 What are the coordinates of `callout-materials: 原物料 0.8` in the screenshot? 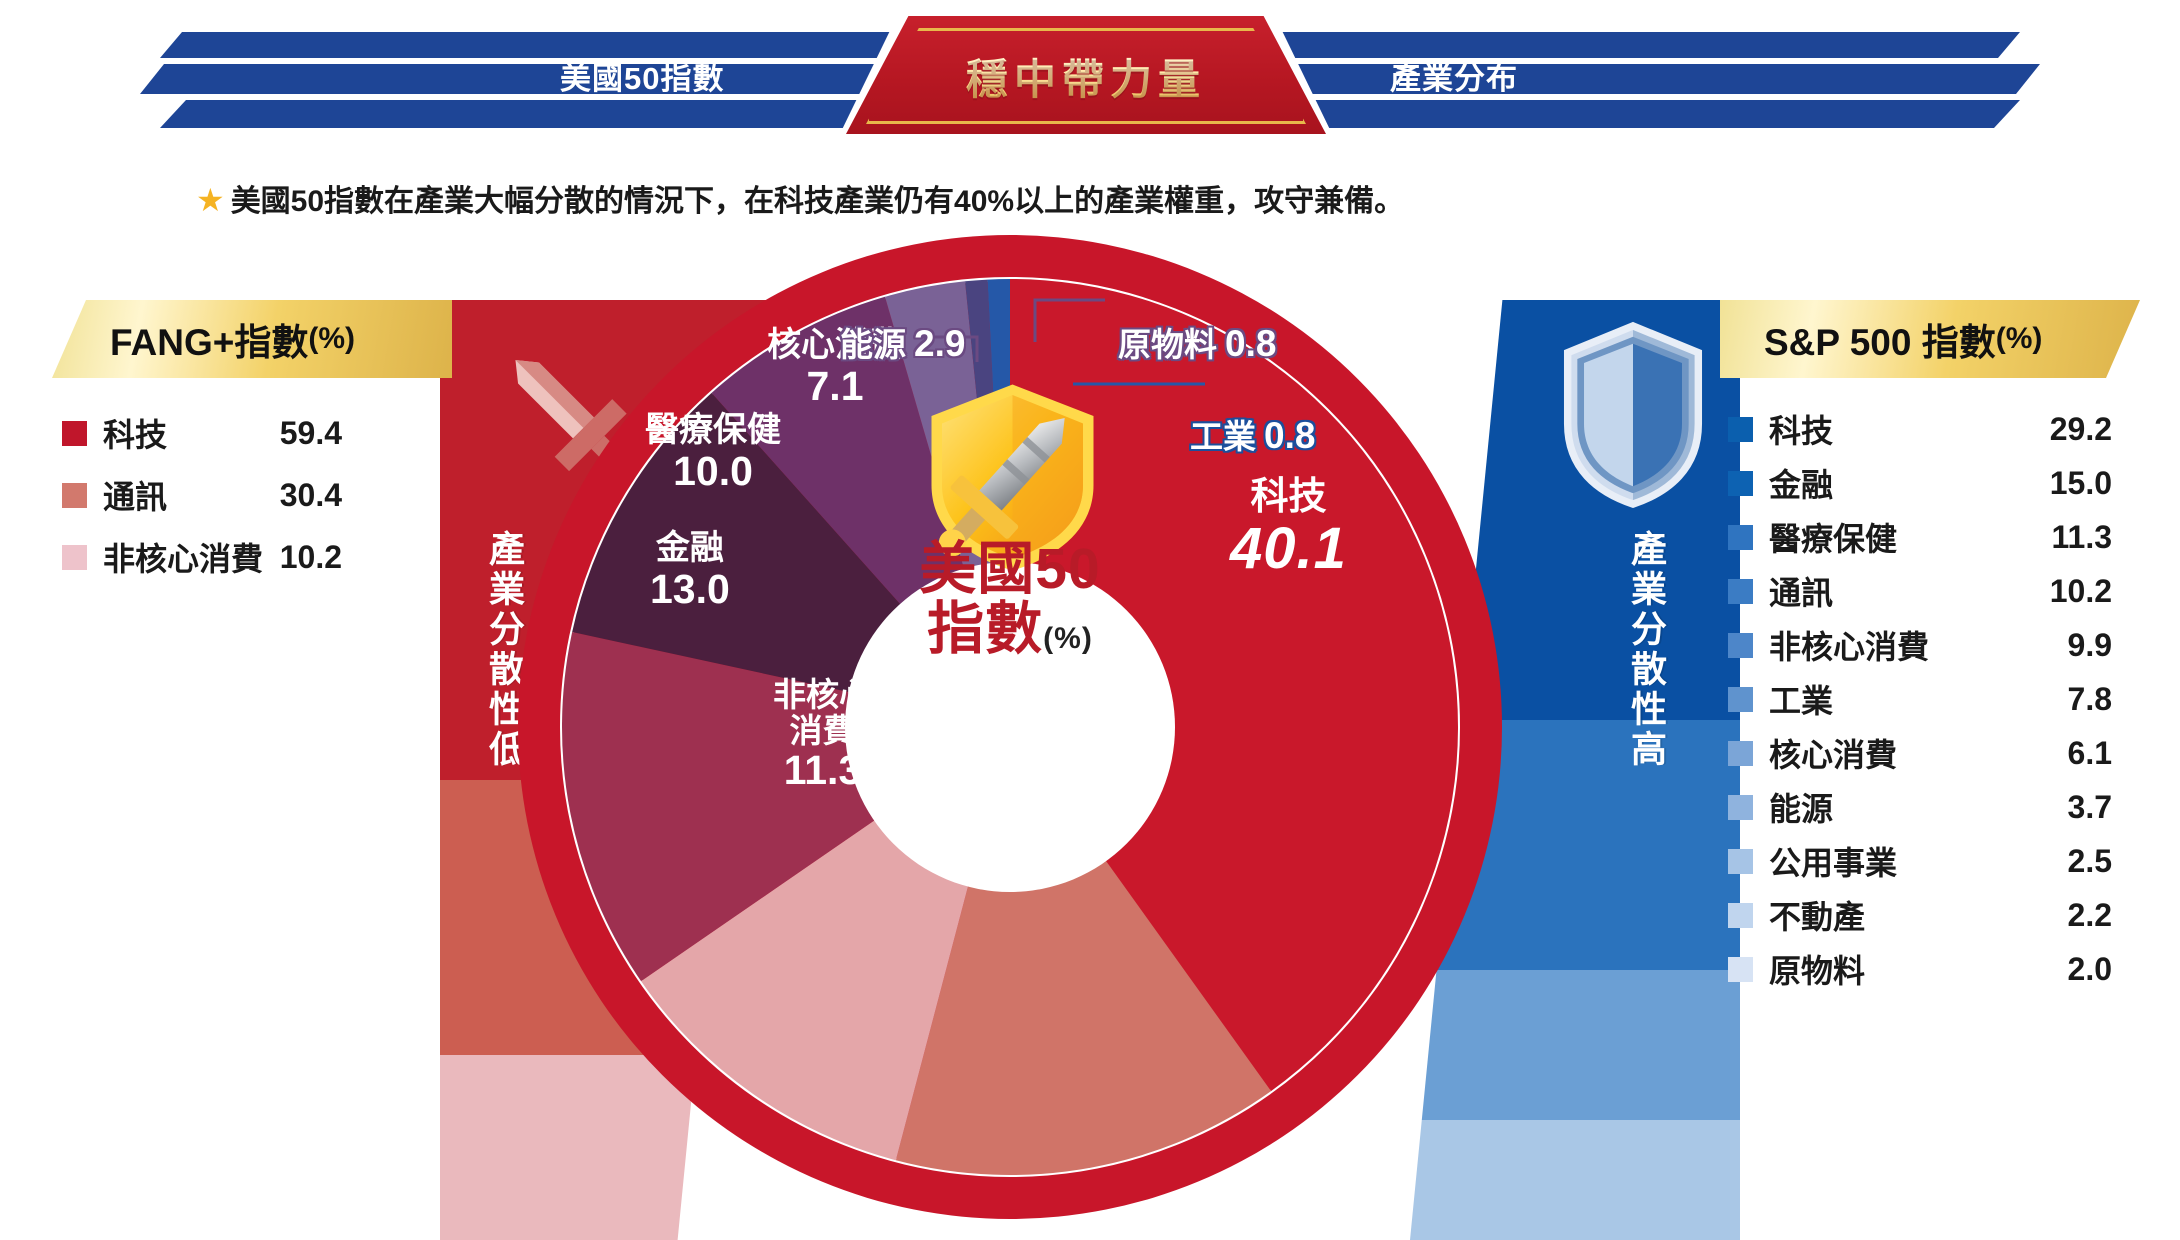 It's located at (1197, 342).